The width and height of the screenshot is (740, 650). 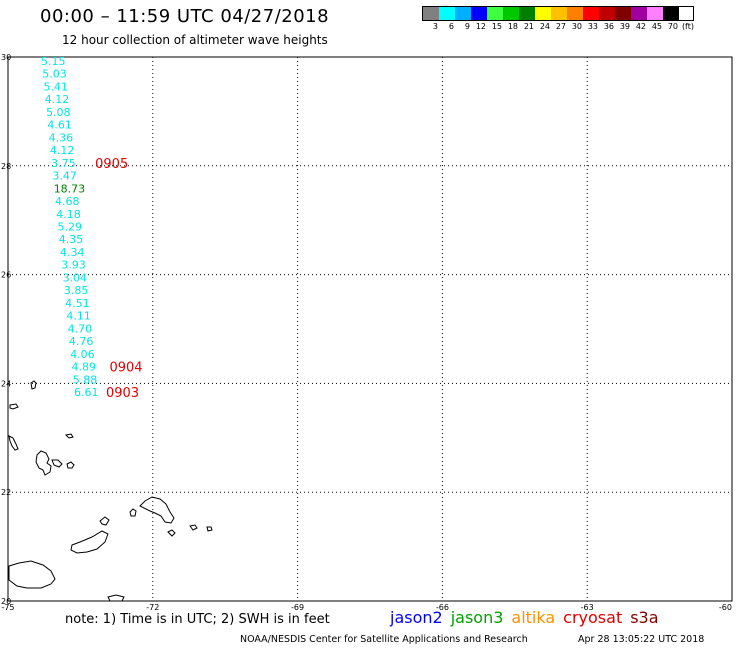 I want to click on color-scale-legend: 3 6 9 12 15 18 21 24 27 30 33 36 39 42 45 70 (ft), so click(x=558, y=18).